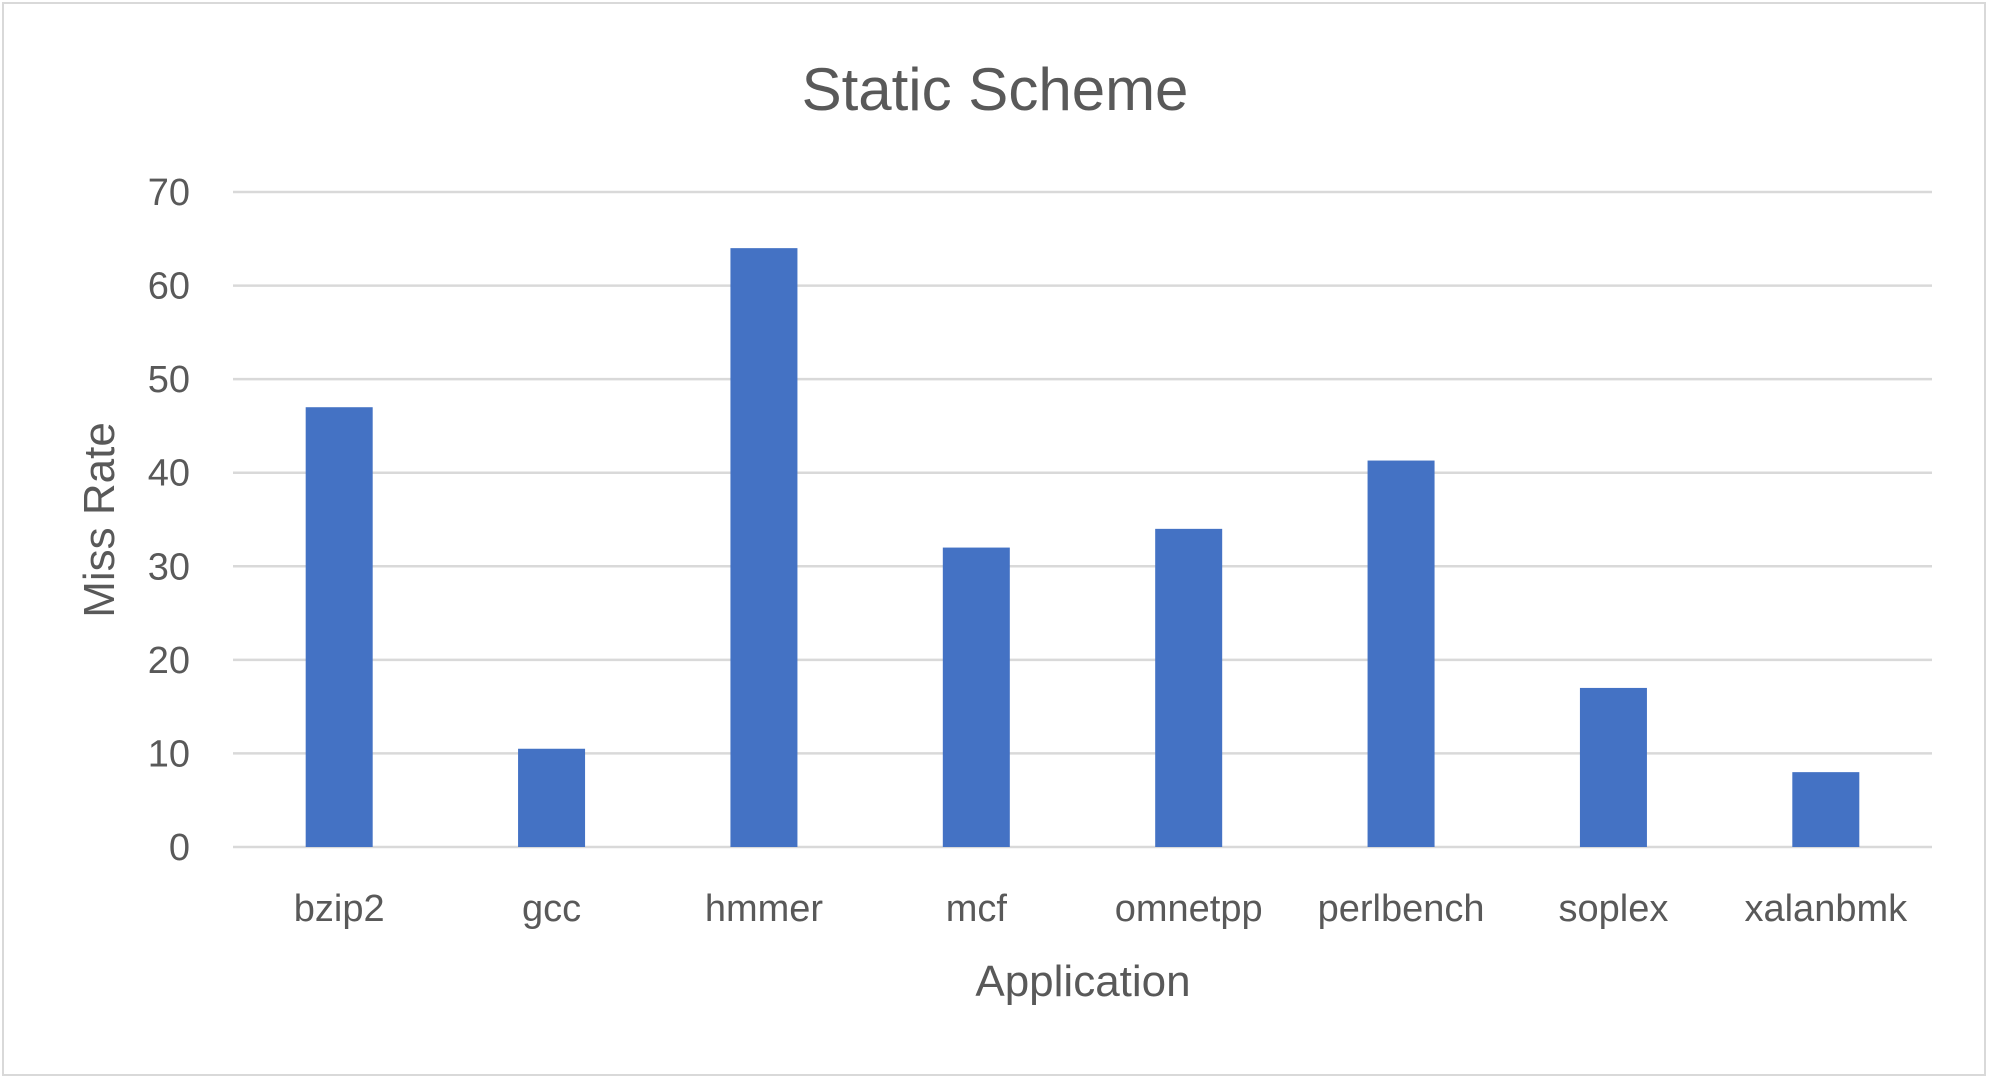  Describe the element at coordinates (169, 661) in the screenshot. I see `y-tick-label: 20` at that location.